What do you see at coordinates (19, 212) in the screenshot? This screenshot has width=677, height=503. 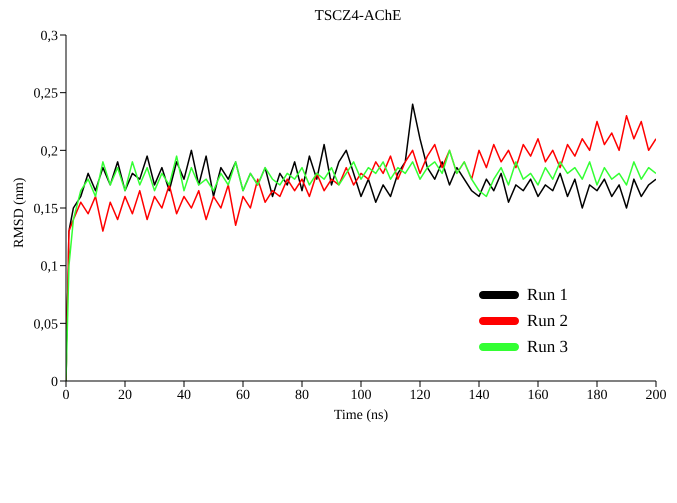 I see `y-axis-title: RMSD (nm)` at bounding box center [19, 212].